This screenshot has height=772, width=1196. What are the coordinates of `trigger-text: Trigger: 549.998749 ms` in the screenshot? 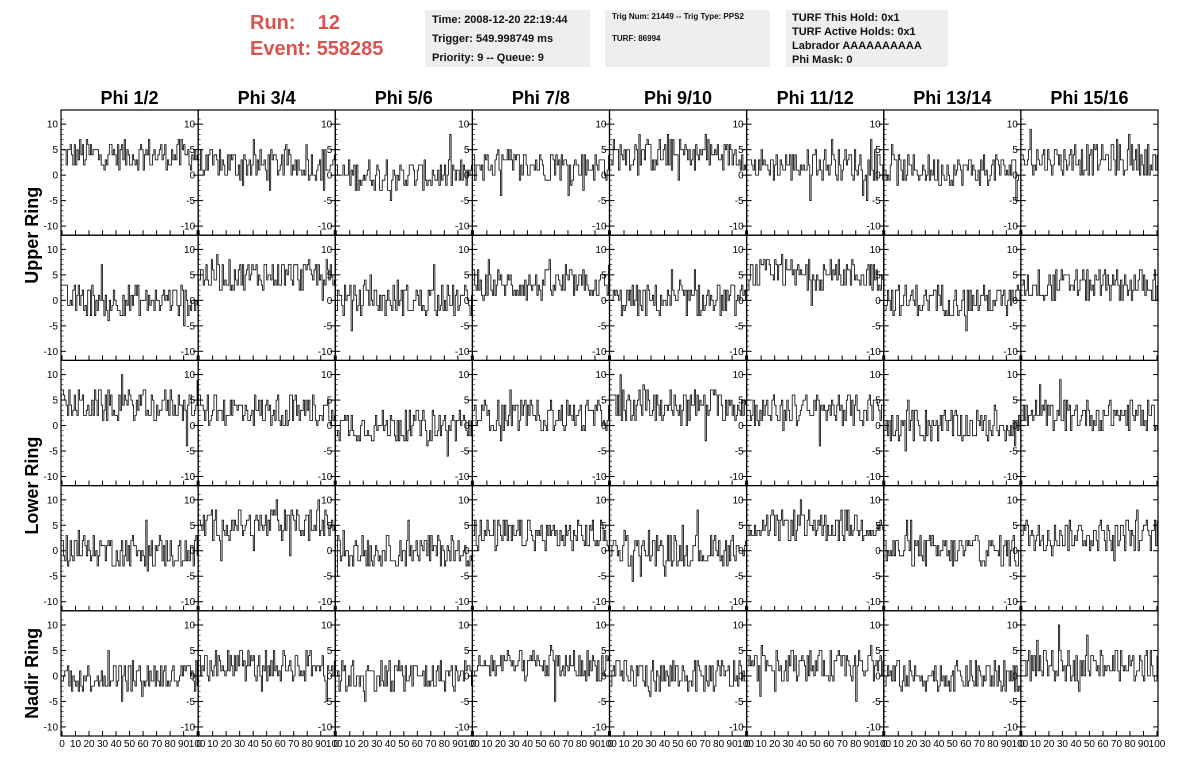 It's located at (493, 39).